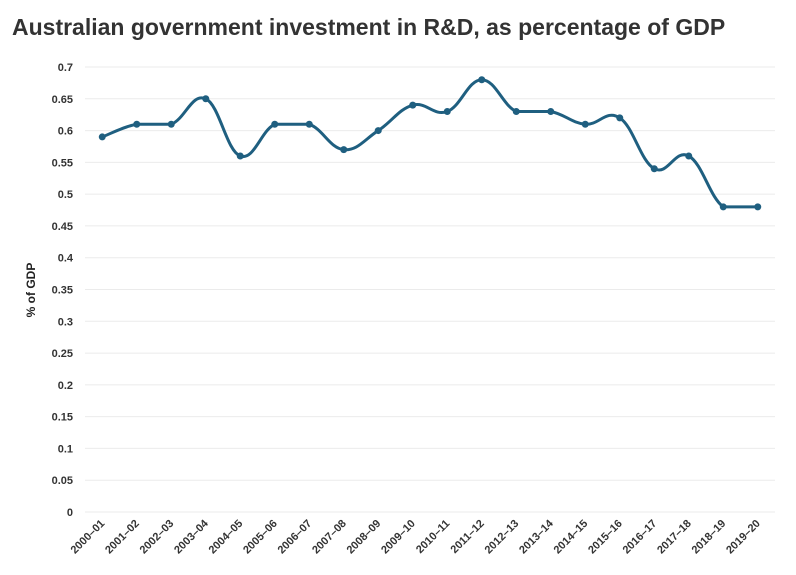 The height and width of the screenshot is (575, 796). I want to click on x-tick-label: 2003–04, so click(191, 536).